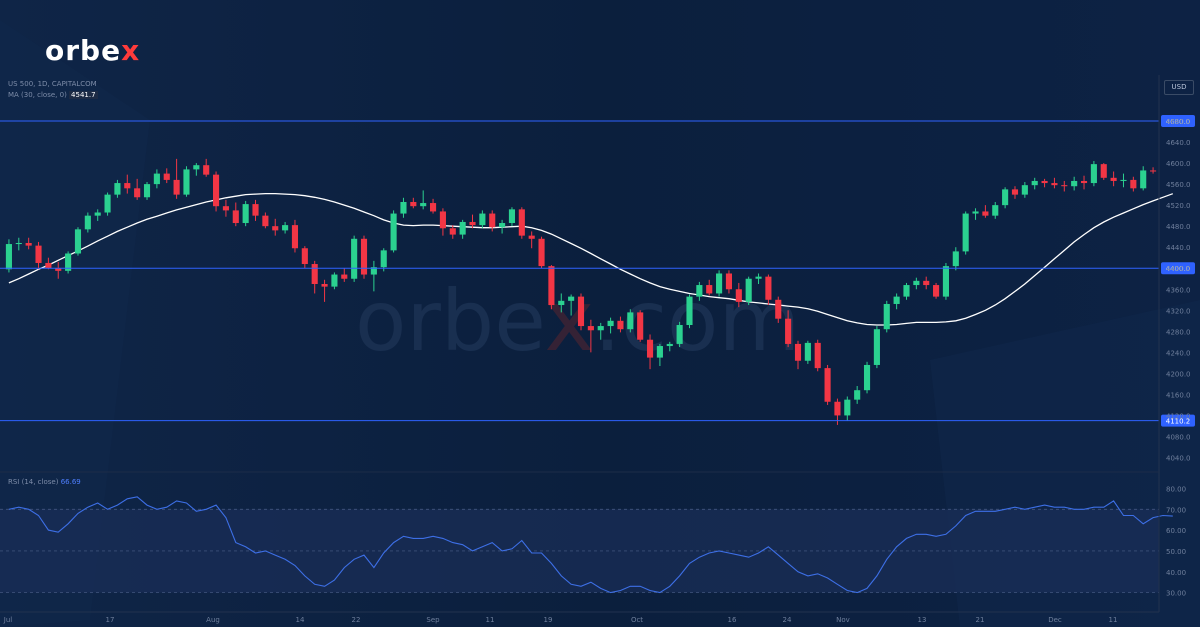  I want to click on time-tick-label: 13, so click(922, 620).